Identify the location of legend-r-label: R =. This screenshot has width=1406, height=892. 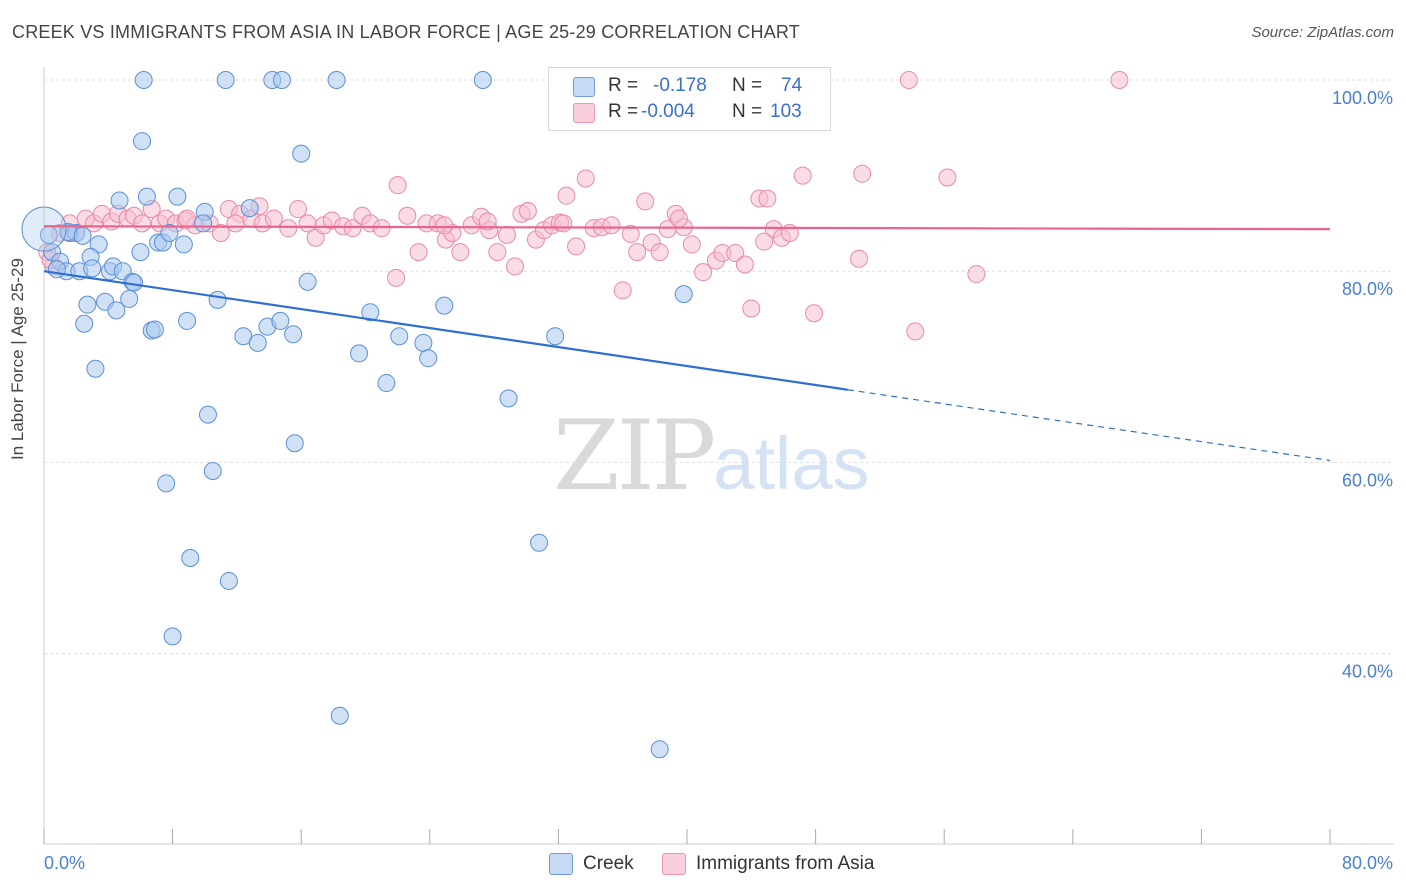
(623, 85).